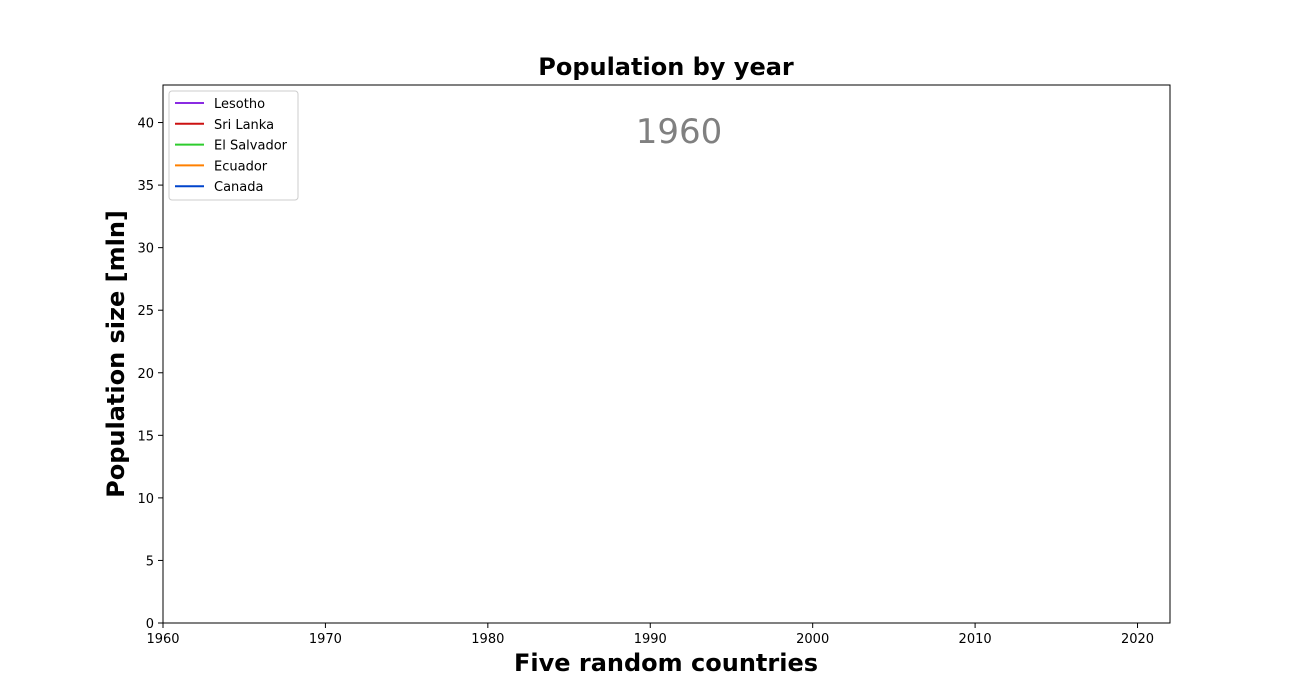 This screenshot has height=700, width=1300. What do you see at coordinates (251, 146) in the screenshot?
I see `legend-label: El Salvador` at bounding box center [251, 146].